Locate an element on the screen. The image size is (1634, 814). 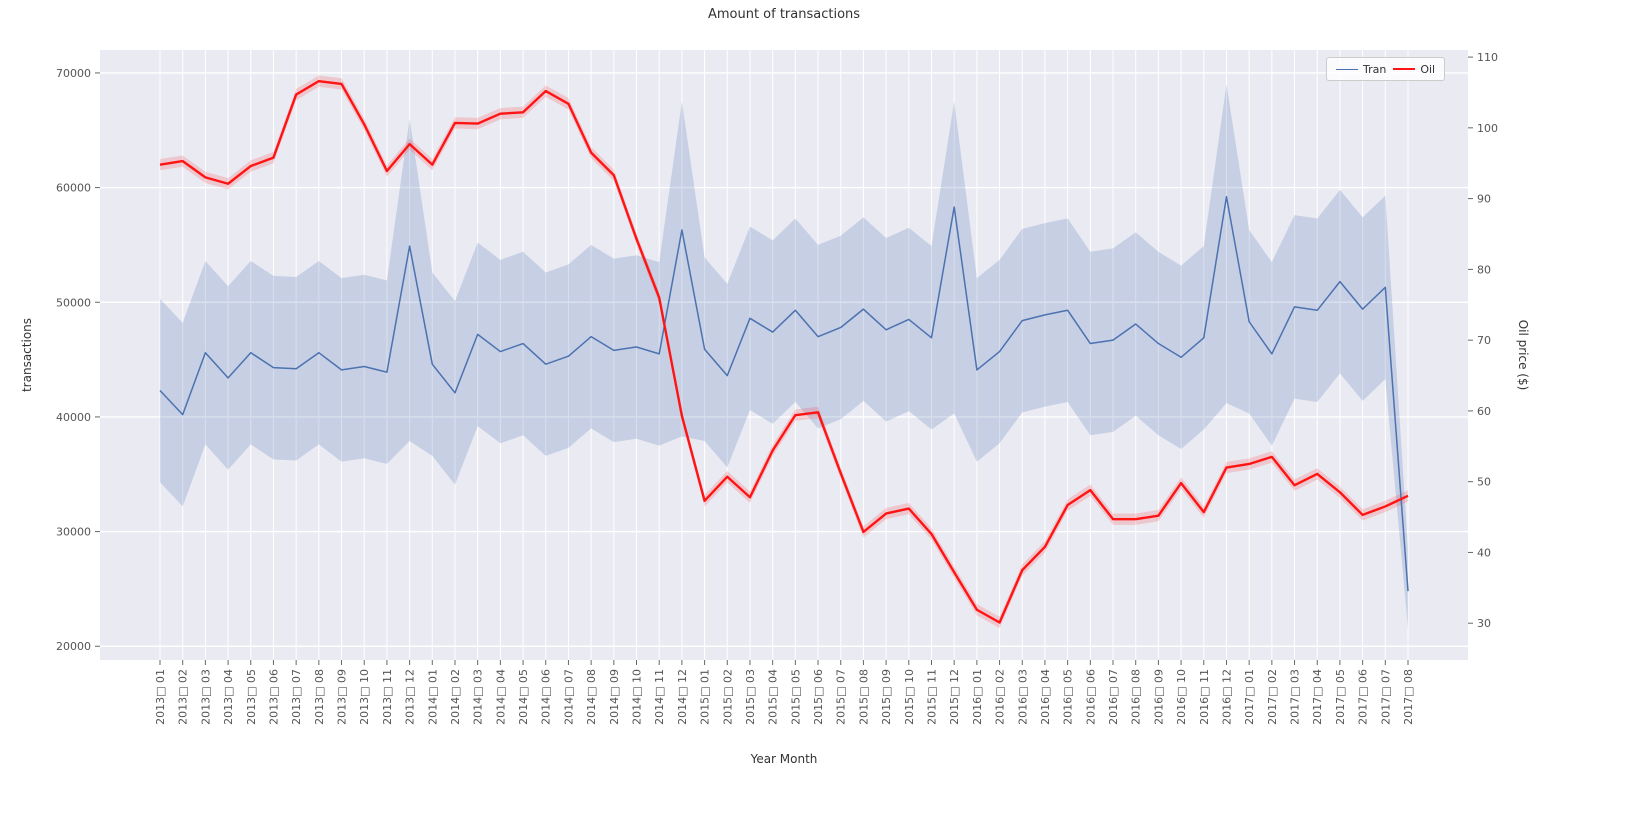
x-tick-label: 2014□ 11 is located at coordinates (659, 697).